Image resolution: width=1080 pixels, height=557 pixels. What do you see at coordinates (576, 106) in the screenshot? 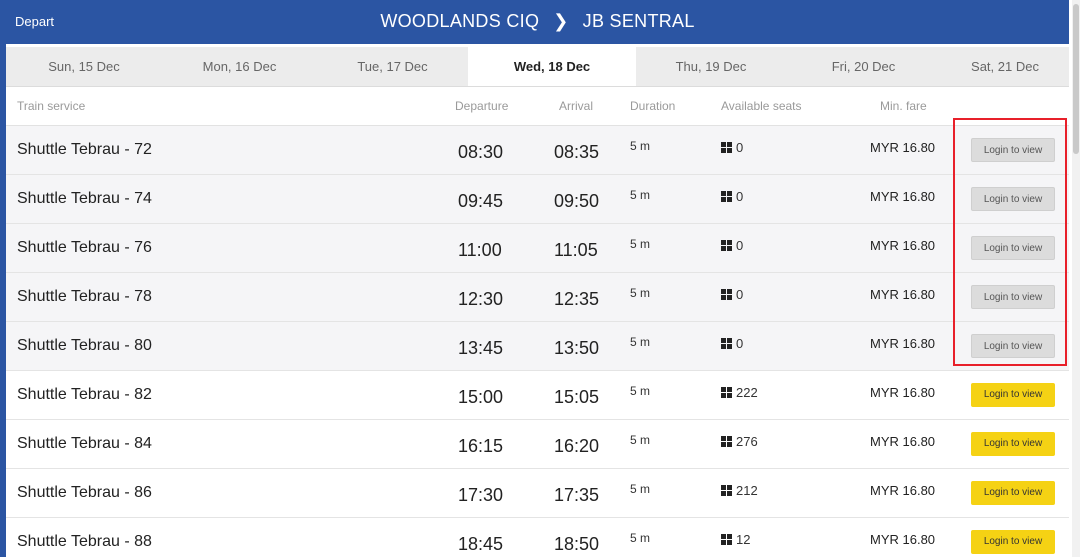
I see `col-arrival: Arrival` at bounding box center [576, 106].